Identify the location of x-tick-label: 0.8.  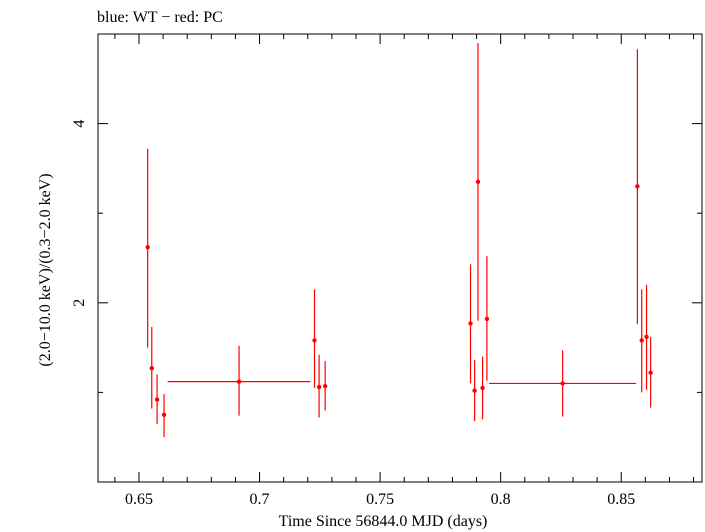
(501, 499).